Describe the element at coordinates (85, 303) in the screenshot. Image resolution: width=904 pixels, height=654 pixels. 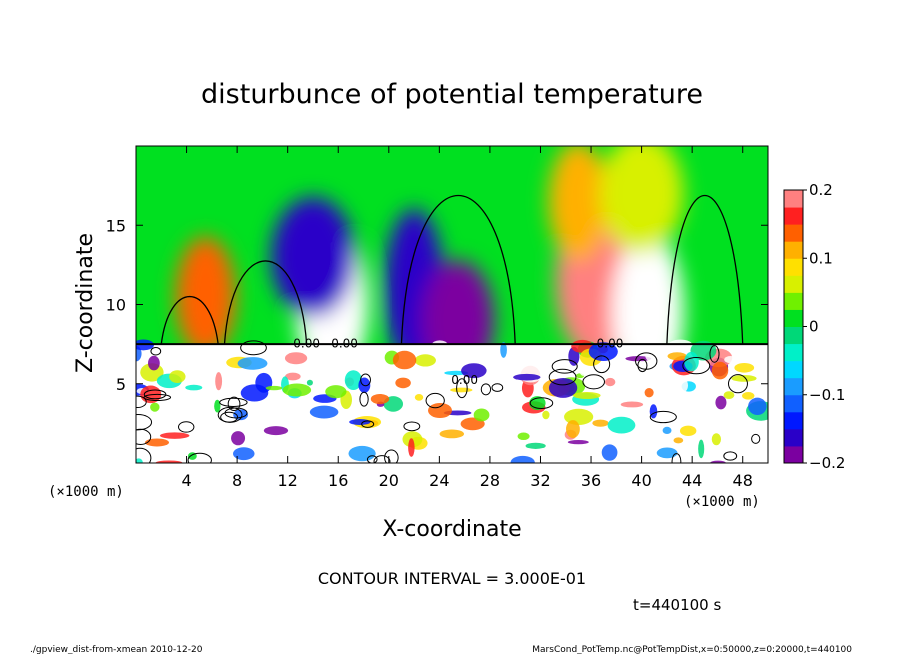
I see `y-axis-label: Z-coordinate` at that location.